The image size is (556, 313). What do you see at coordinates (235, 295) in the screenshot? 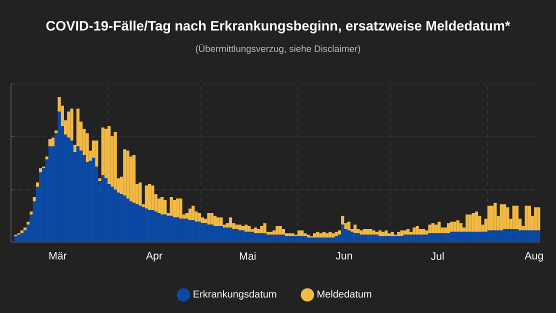
I see `legend-label: Erkrankungsdatum` at bounding box center [235, 295].